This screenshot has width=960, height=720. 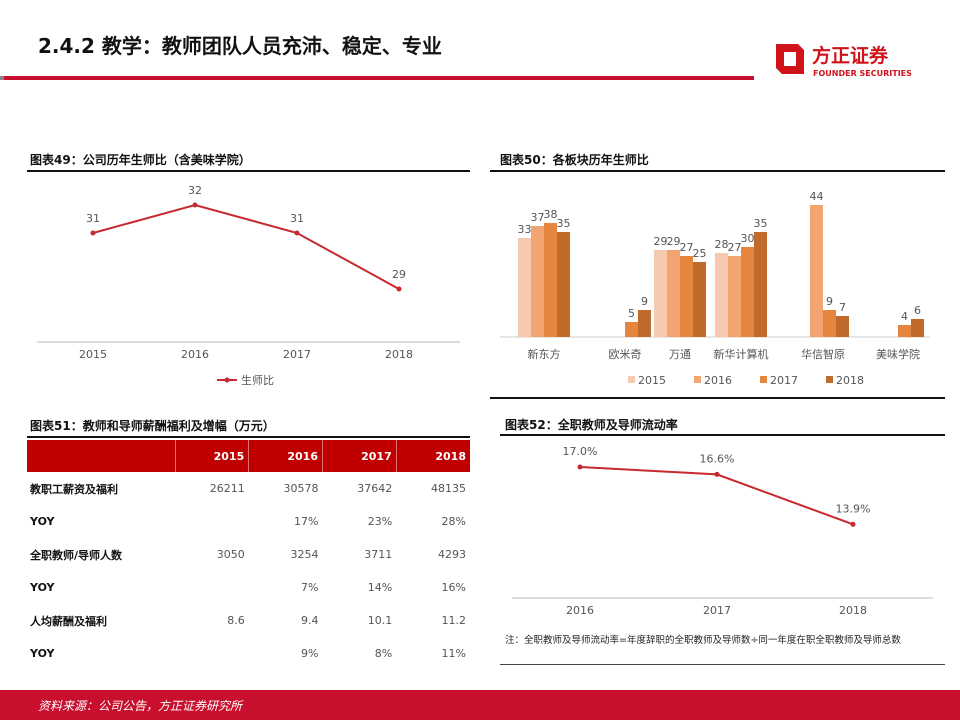 I want to click on page-title: 2.4.2 教学：教师团队人员充沛、稳定、专业, so click(x=240, y=46).